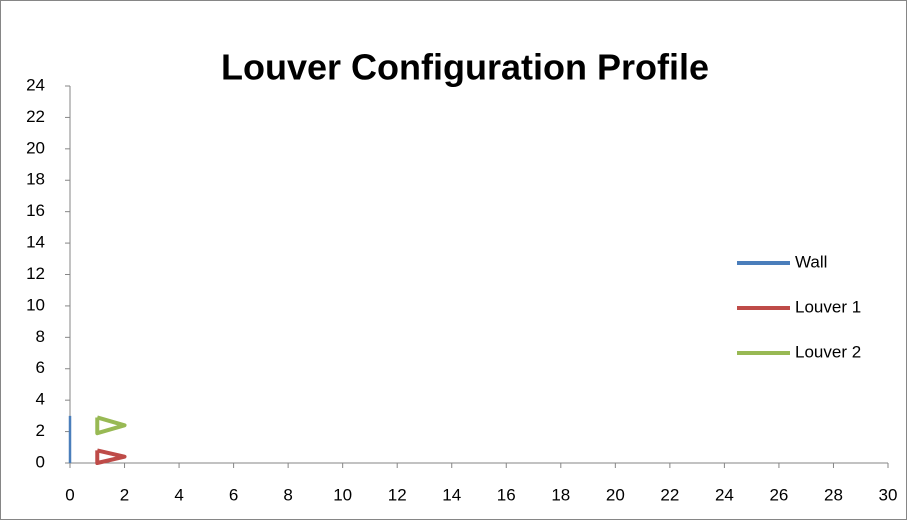  Describe the element at coordinates (506, 494) in the screenshot. I see `x-tick-label: 16` at that location.